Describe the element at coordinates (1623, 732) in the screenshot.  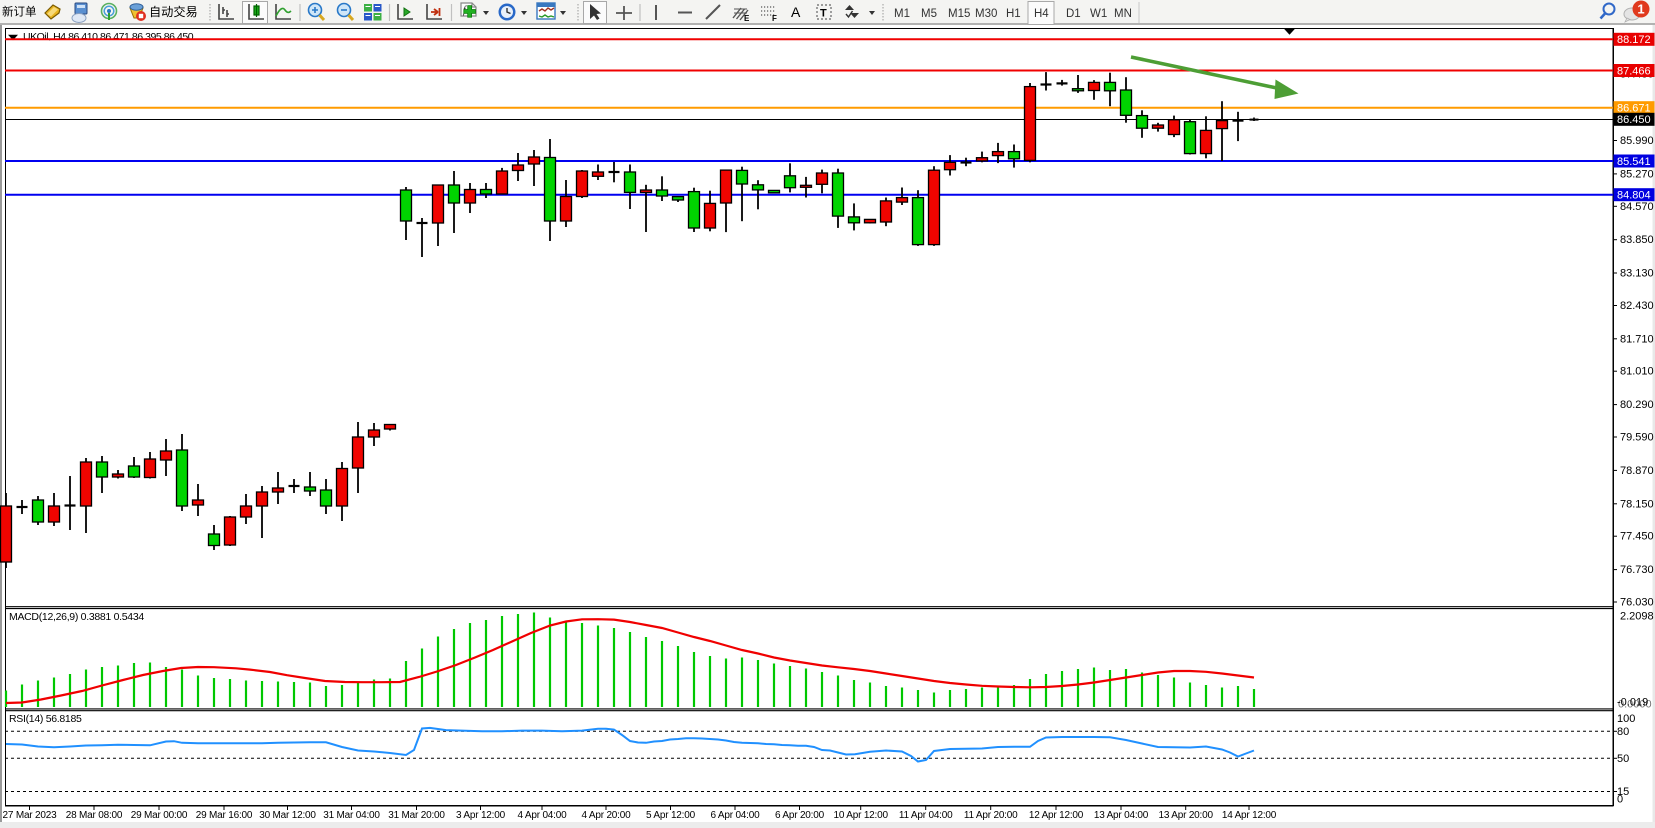
I see `svg-text: 80` at that location.